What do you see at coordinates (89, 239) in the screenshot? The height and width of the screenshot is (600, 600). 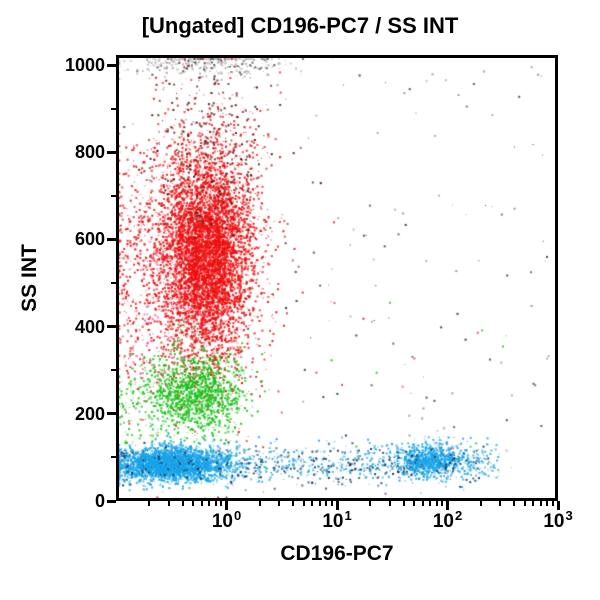 I see `y-tick-label: 600` at bounding box center [89, 239].